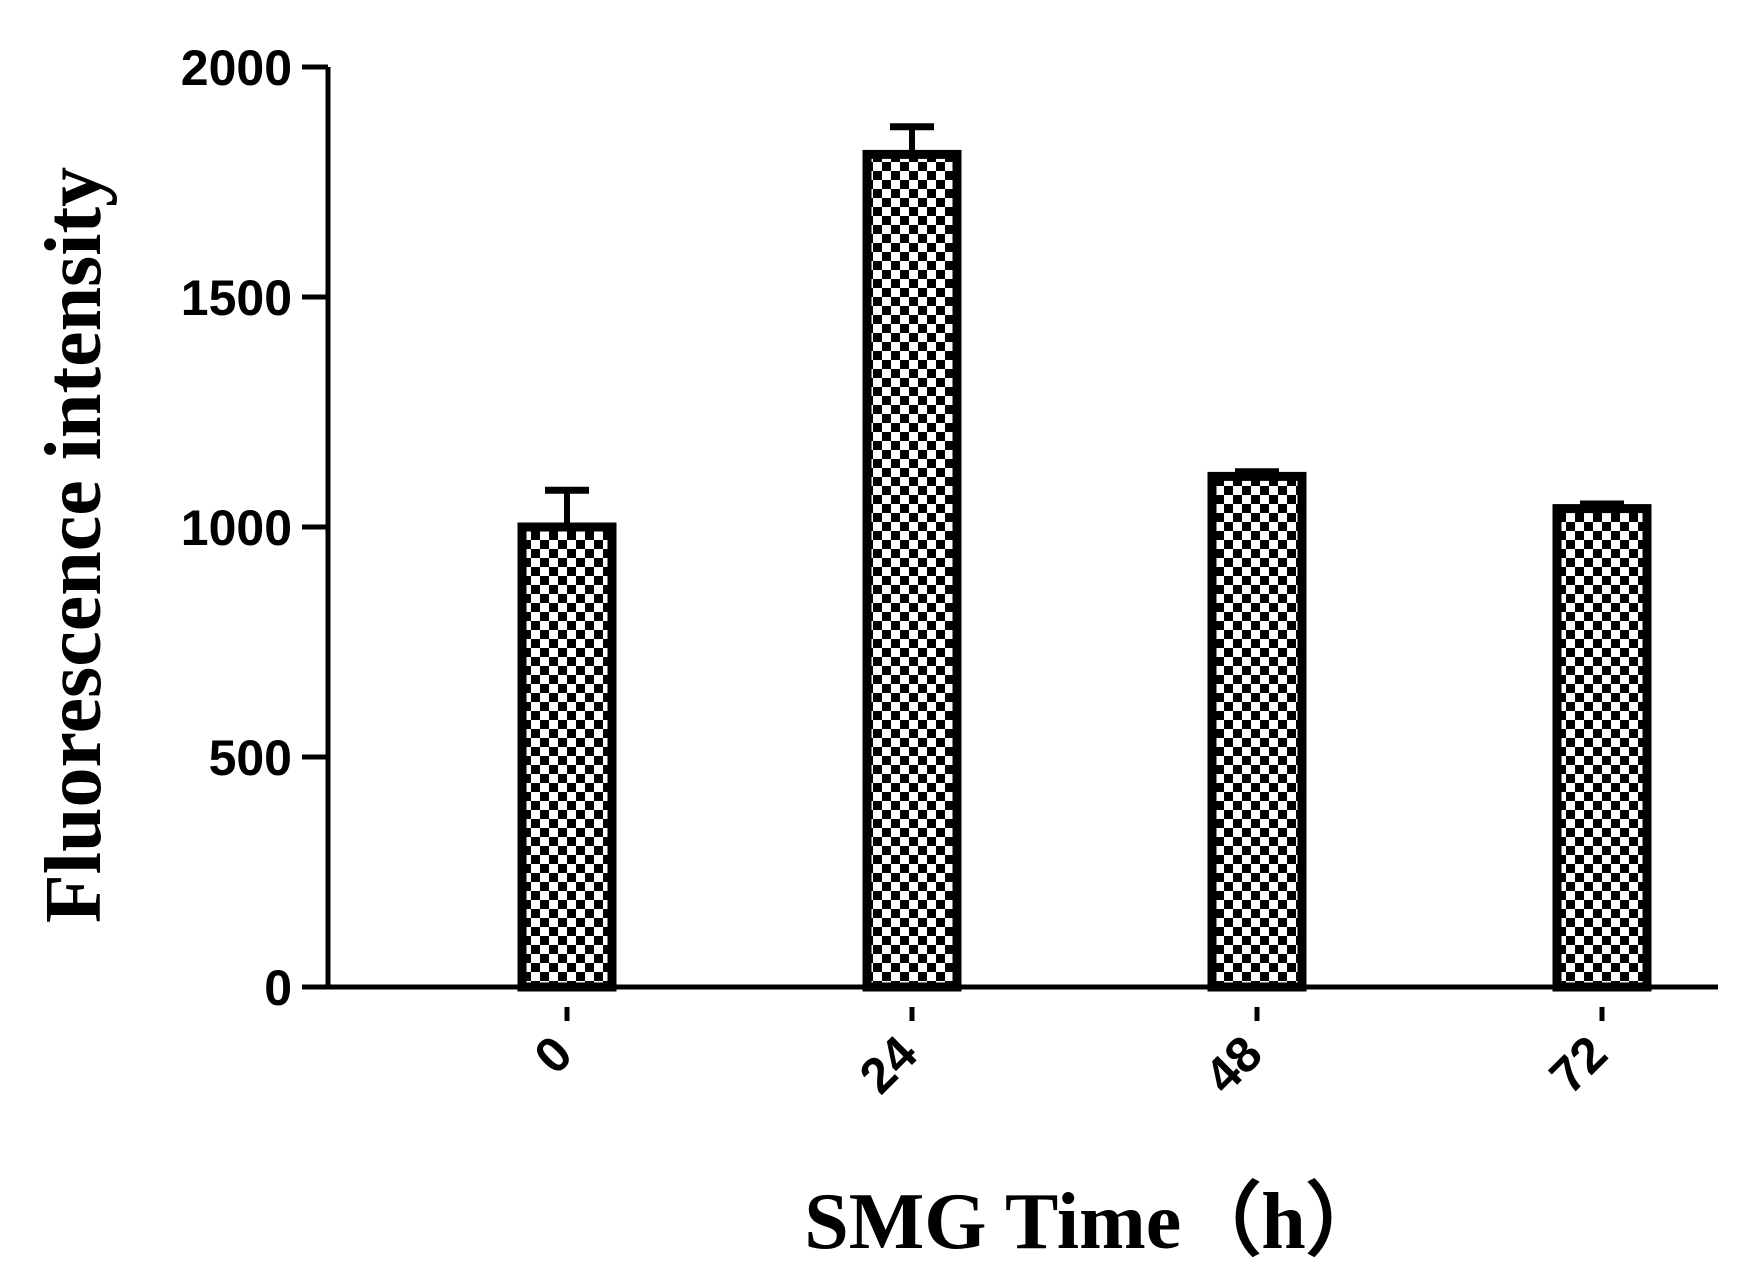  Describe the element at coordinates (236, 528) in the screenshot. I see `y-tick-label: 1000` at that location.